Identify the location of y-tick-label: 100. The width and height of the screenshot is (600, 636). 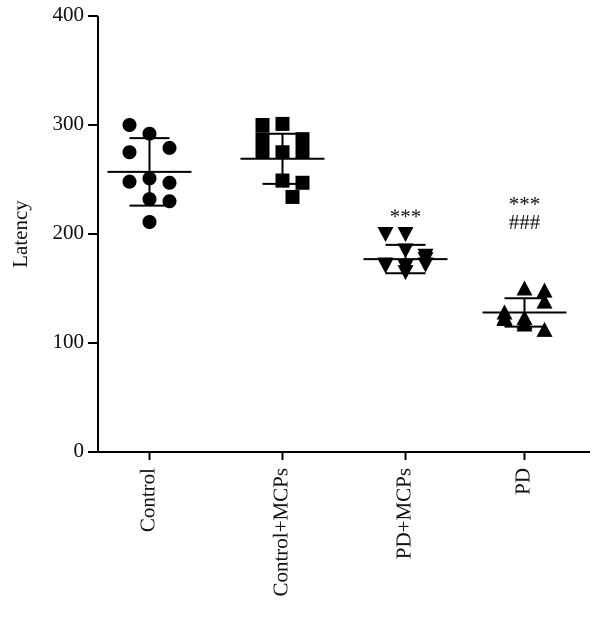
(69, 341).